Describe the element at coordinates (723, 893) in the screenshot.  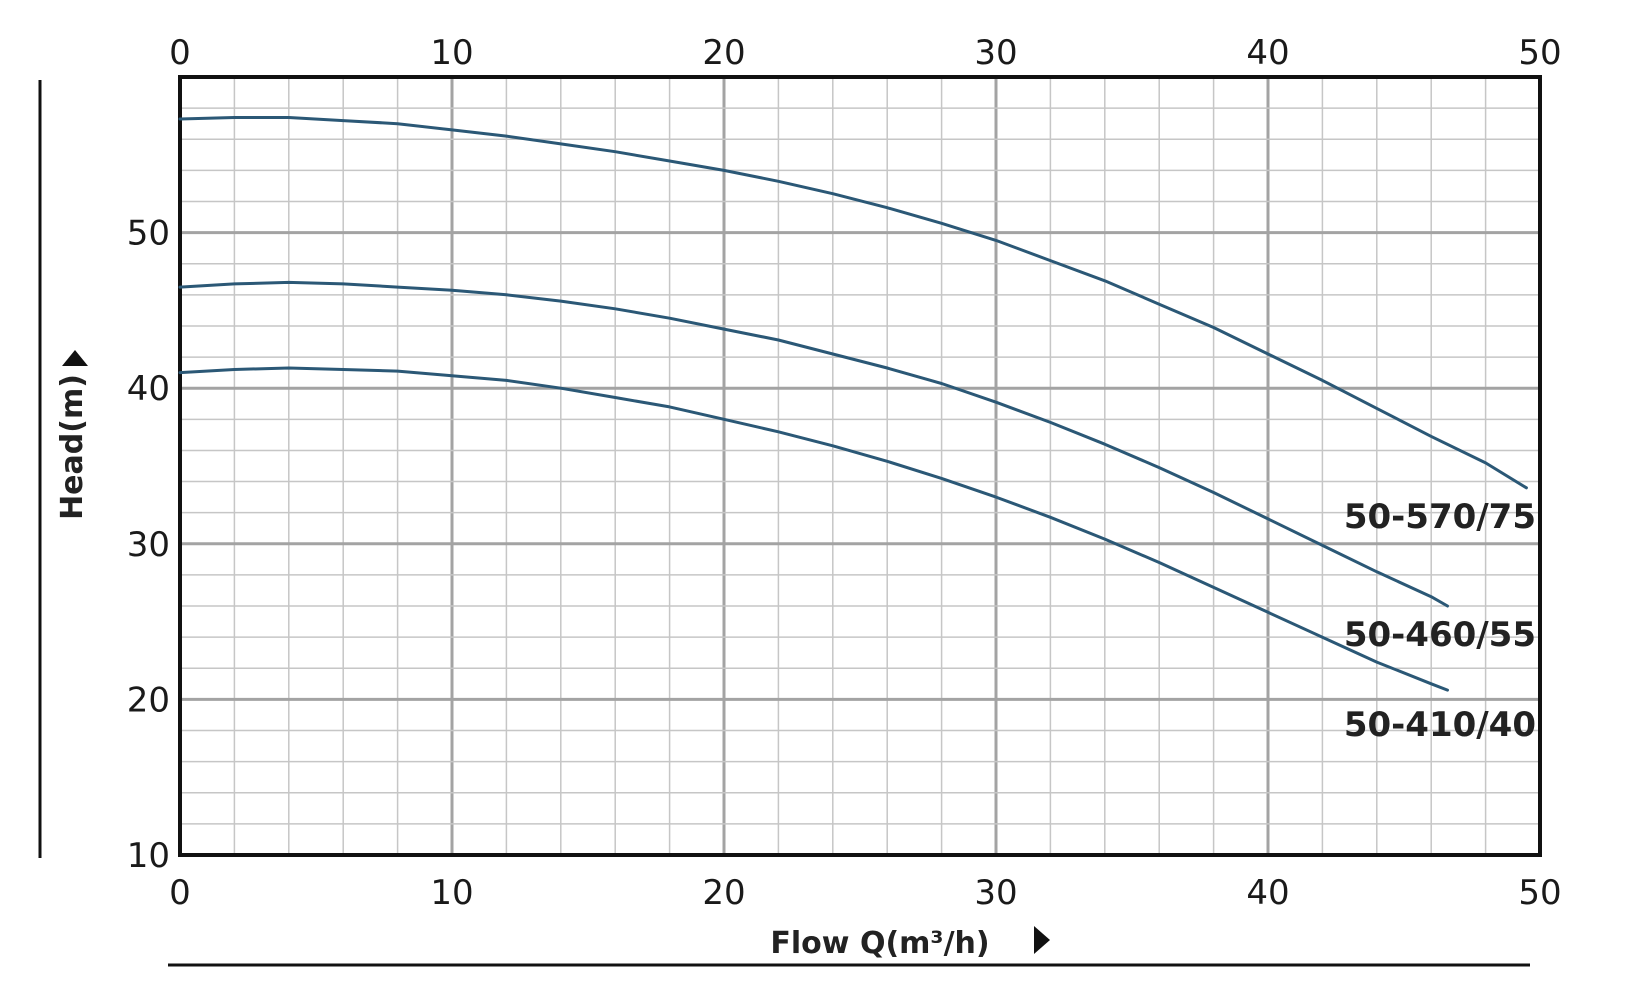
I see `x-tick-label-bottom: 20` at that location.